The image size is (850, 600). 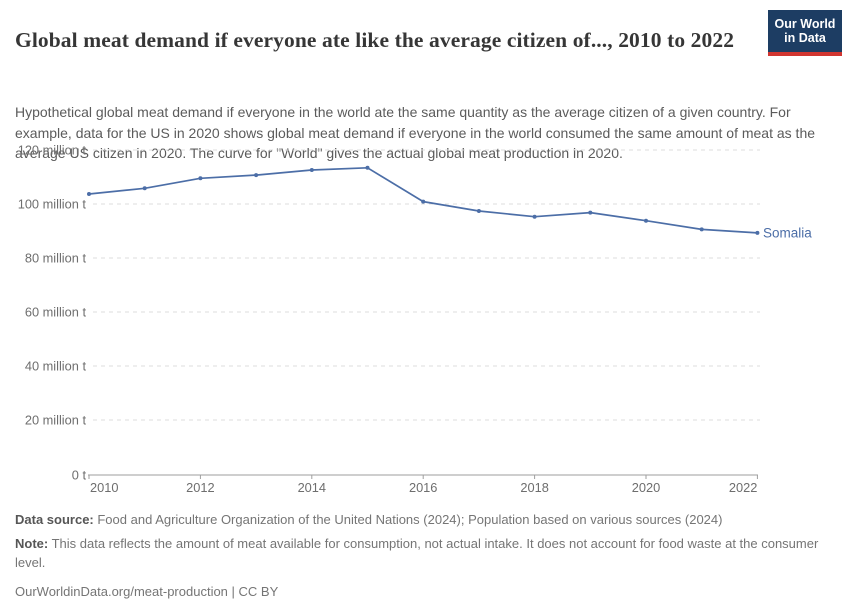 What do you see at coordinates (743, 487) in the screenshot?
I see `x-axis-tick-label: 2022` at bounding box center [743, 487].